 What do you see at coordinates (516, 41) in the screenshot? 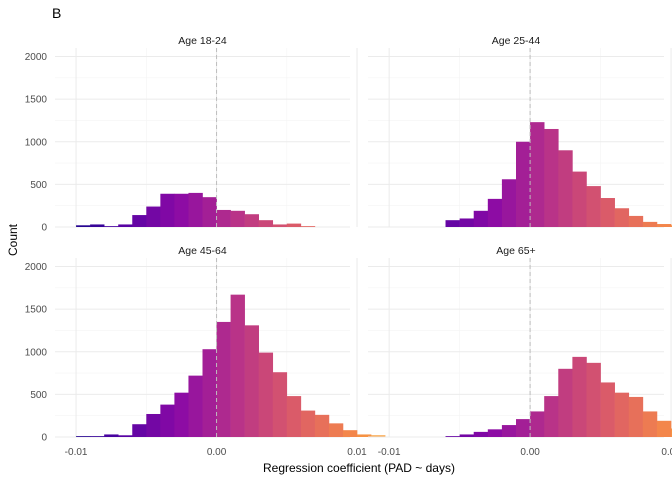
I see `panel-title: Age 25-44` at bounding box center [516, 41].